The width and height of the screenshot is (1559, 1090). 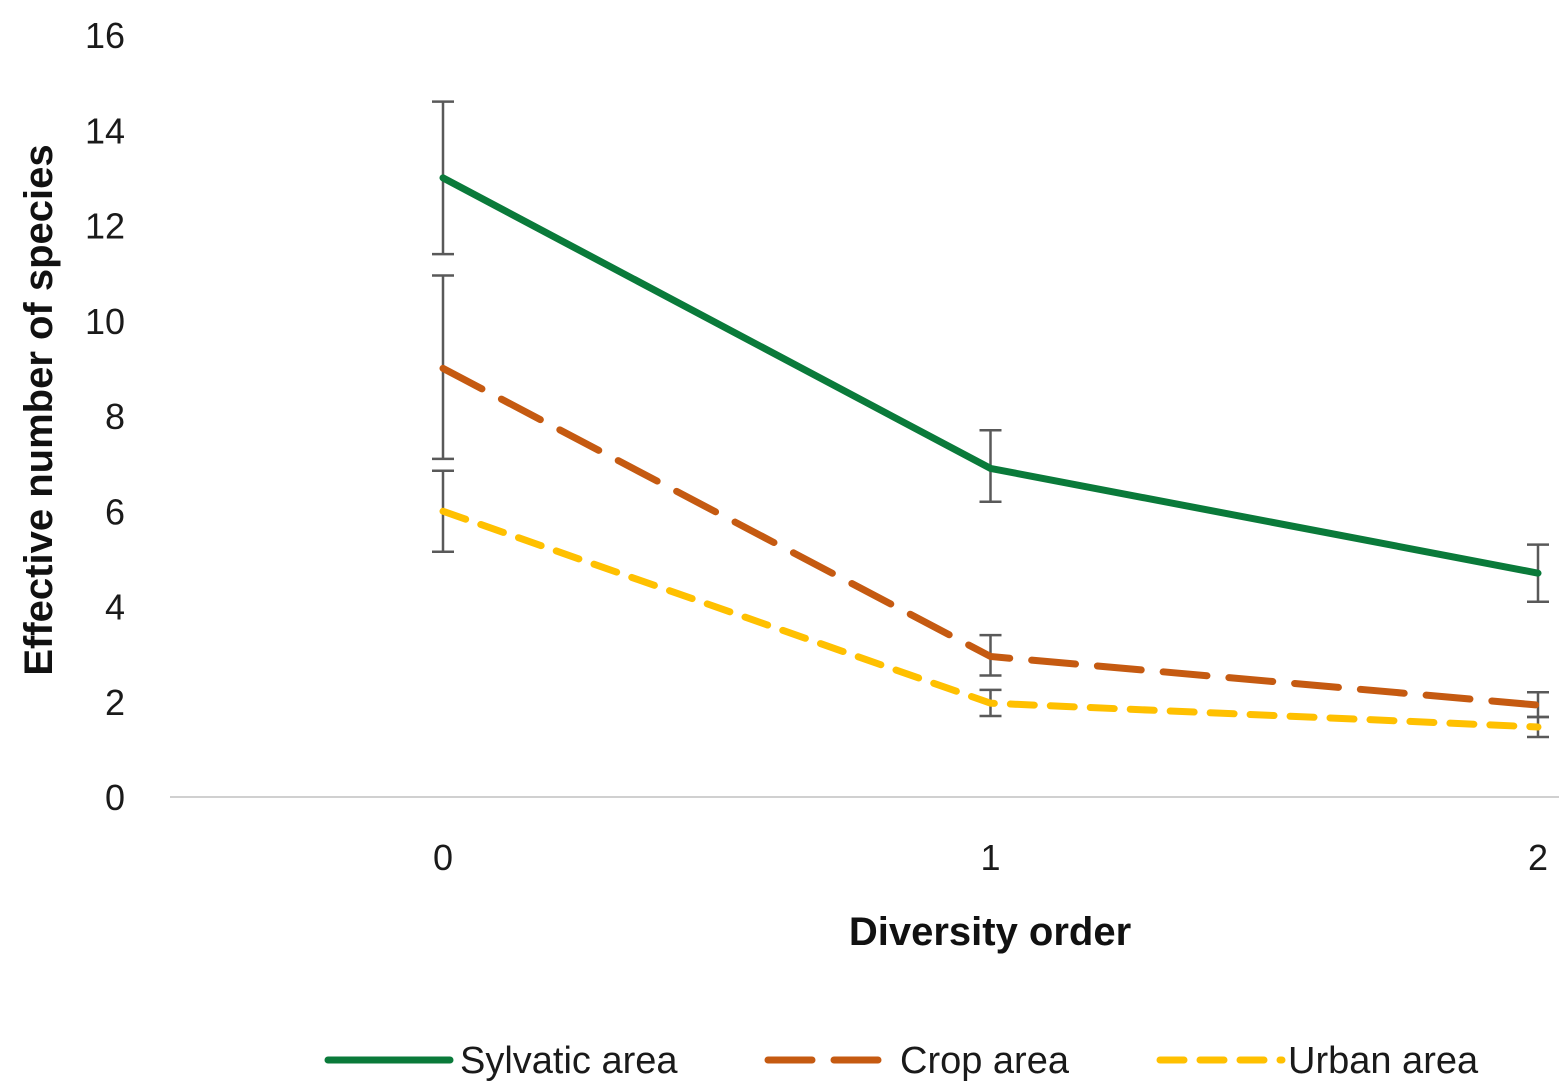 What do you see at coordinates (1538, 857) in the screenshot?
I see `x-tick-label: 2` at bounding box center [1538, 857].